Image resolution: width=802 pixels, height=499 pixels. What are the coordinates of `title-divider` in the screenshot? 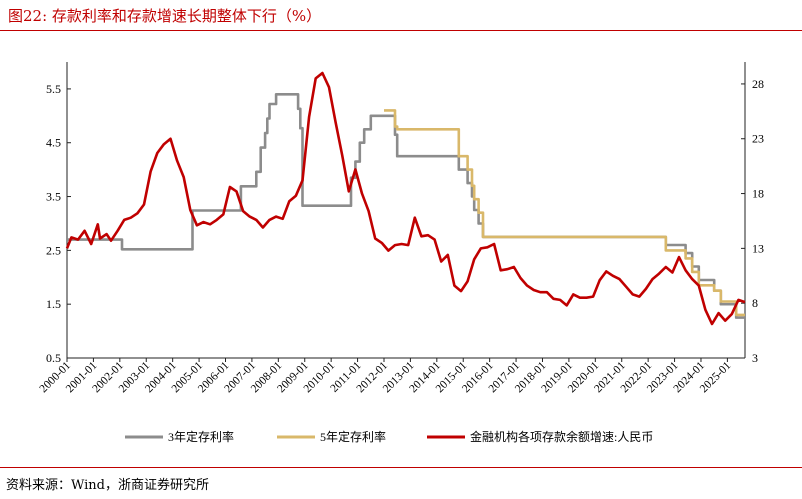 It's located at (401, 30).